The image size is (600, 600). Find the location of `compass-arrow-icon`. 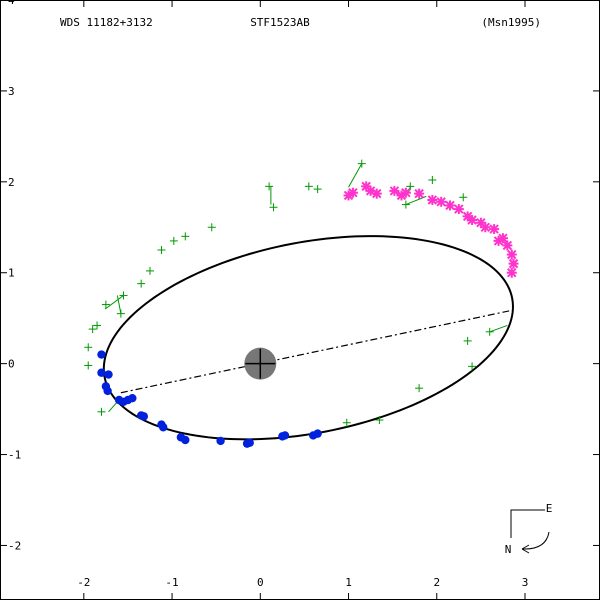

compass-arrow-icon is located at coordinates (525, 549).